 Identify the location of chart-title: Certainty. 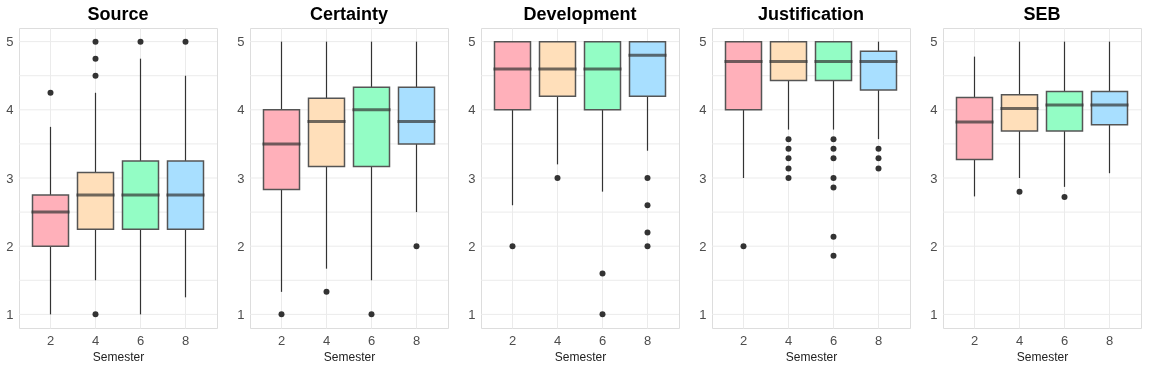
(349, 14).